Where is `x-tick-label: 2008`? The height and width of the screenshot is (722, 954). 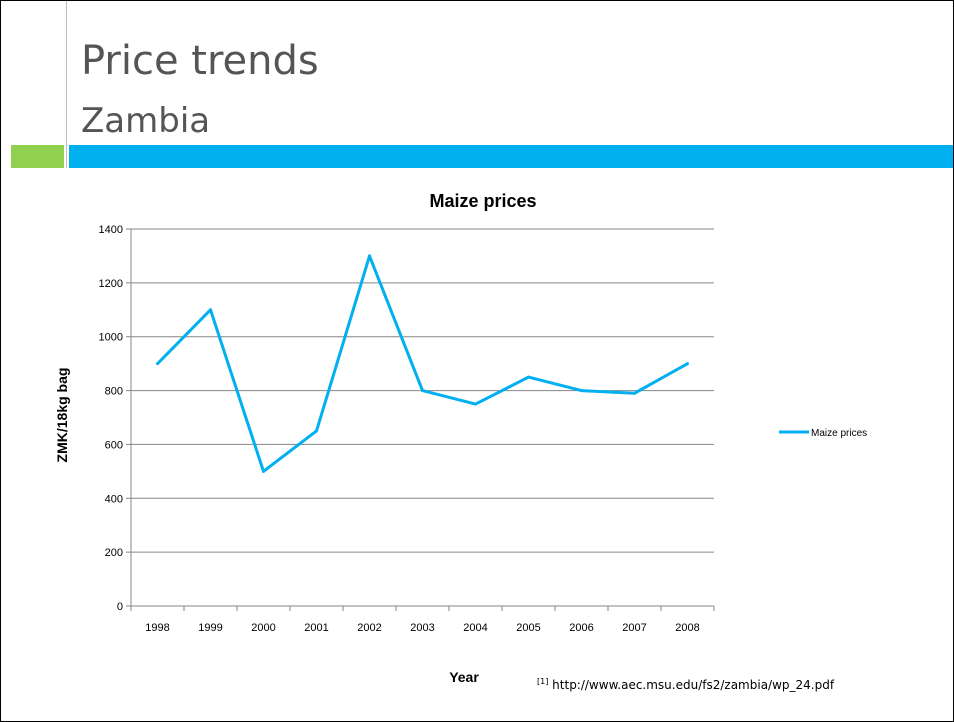
x-tick-label: 2008 is located at coordinates (687, 628).